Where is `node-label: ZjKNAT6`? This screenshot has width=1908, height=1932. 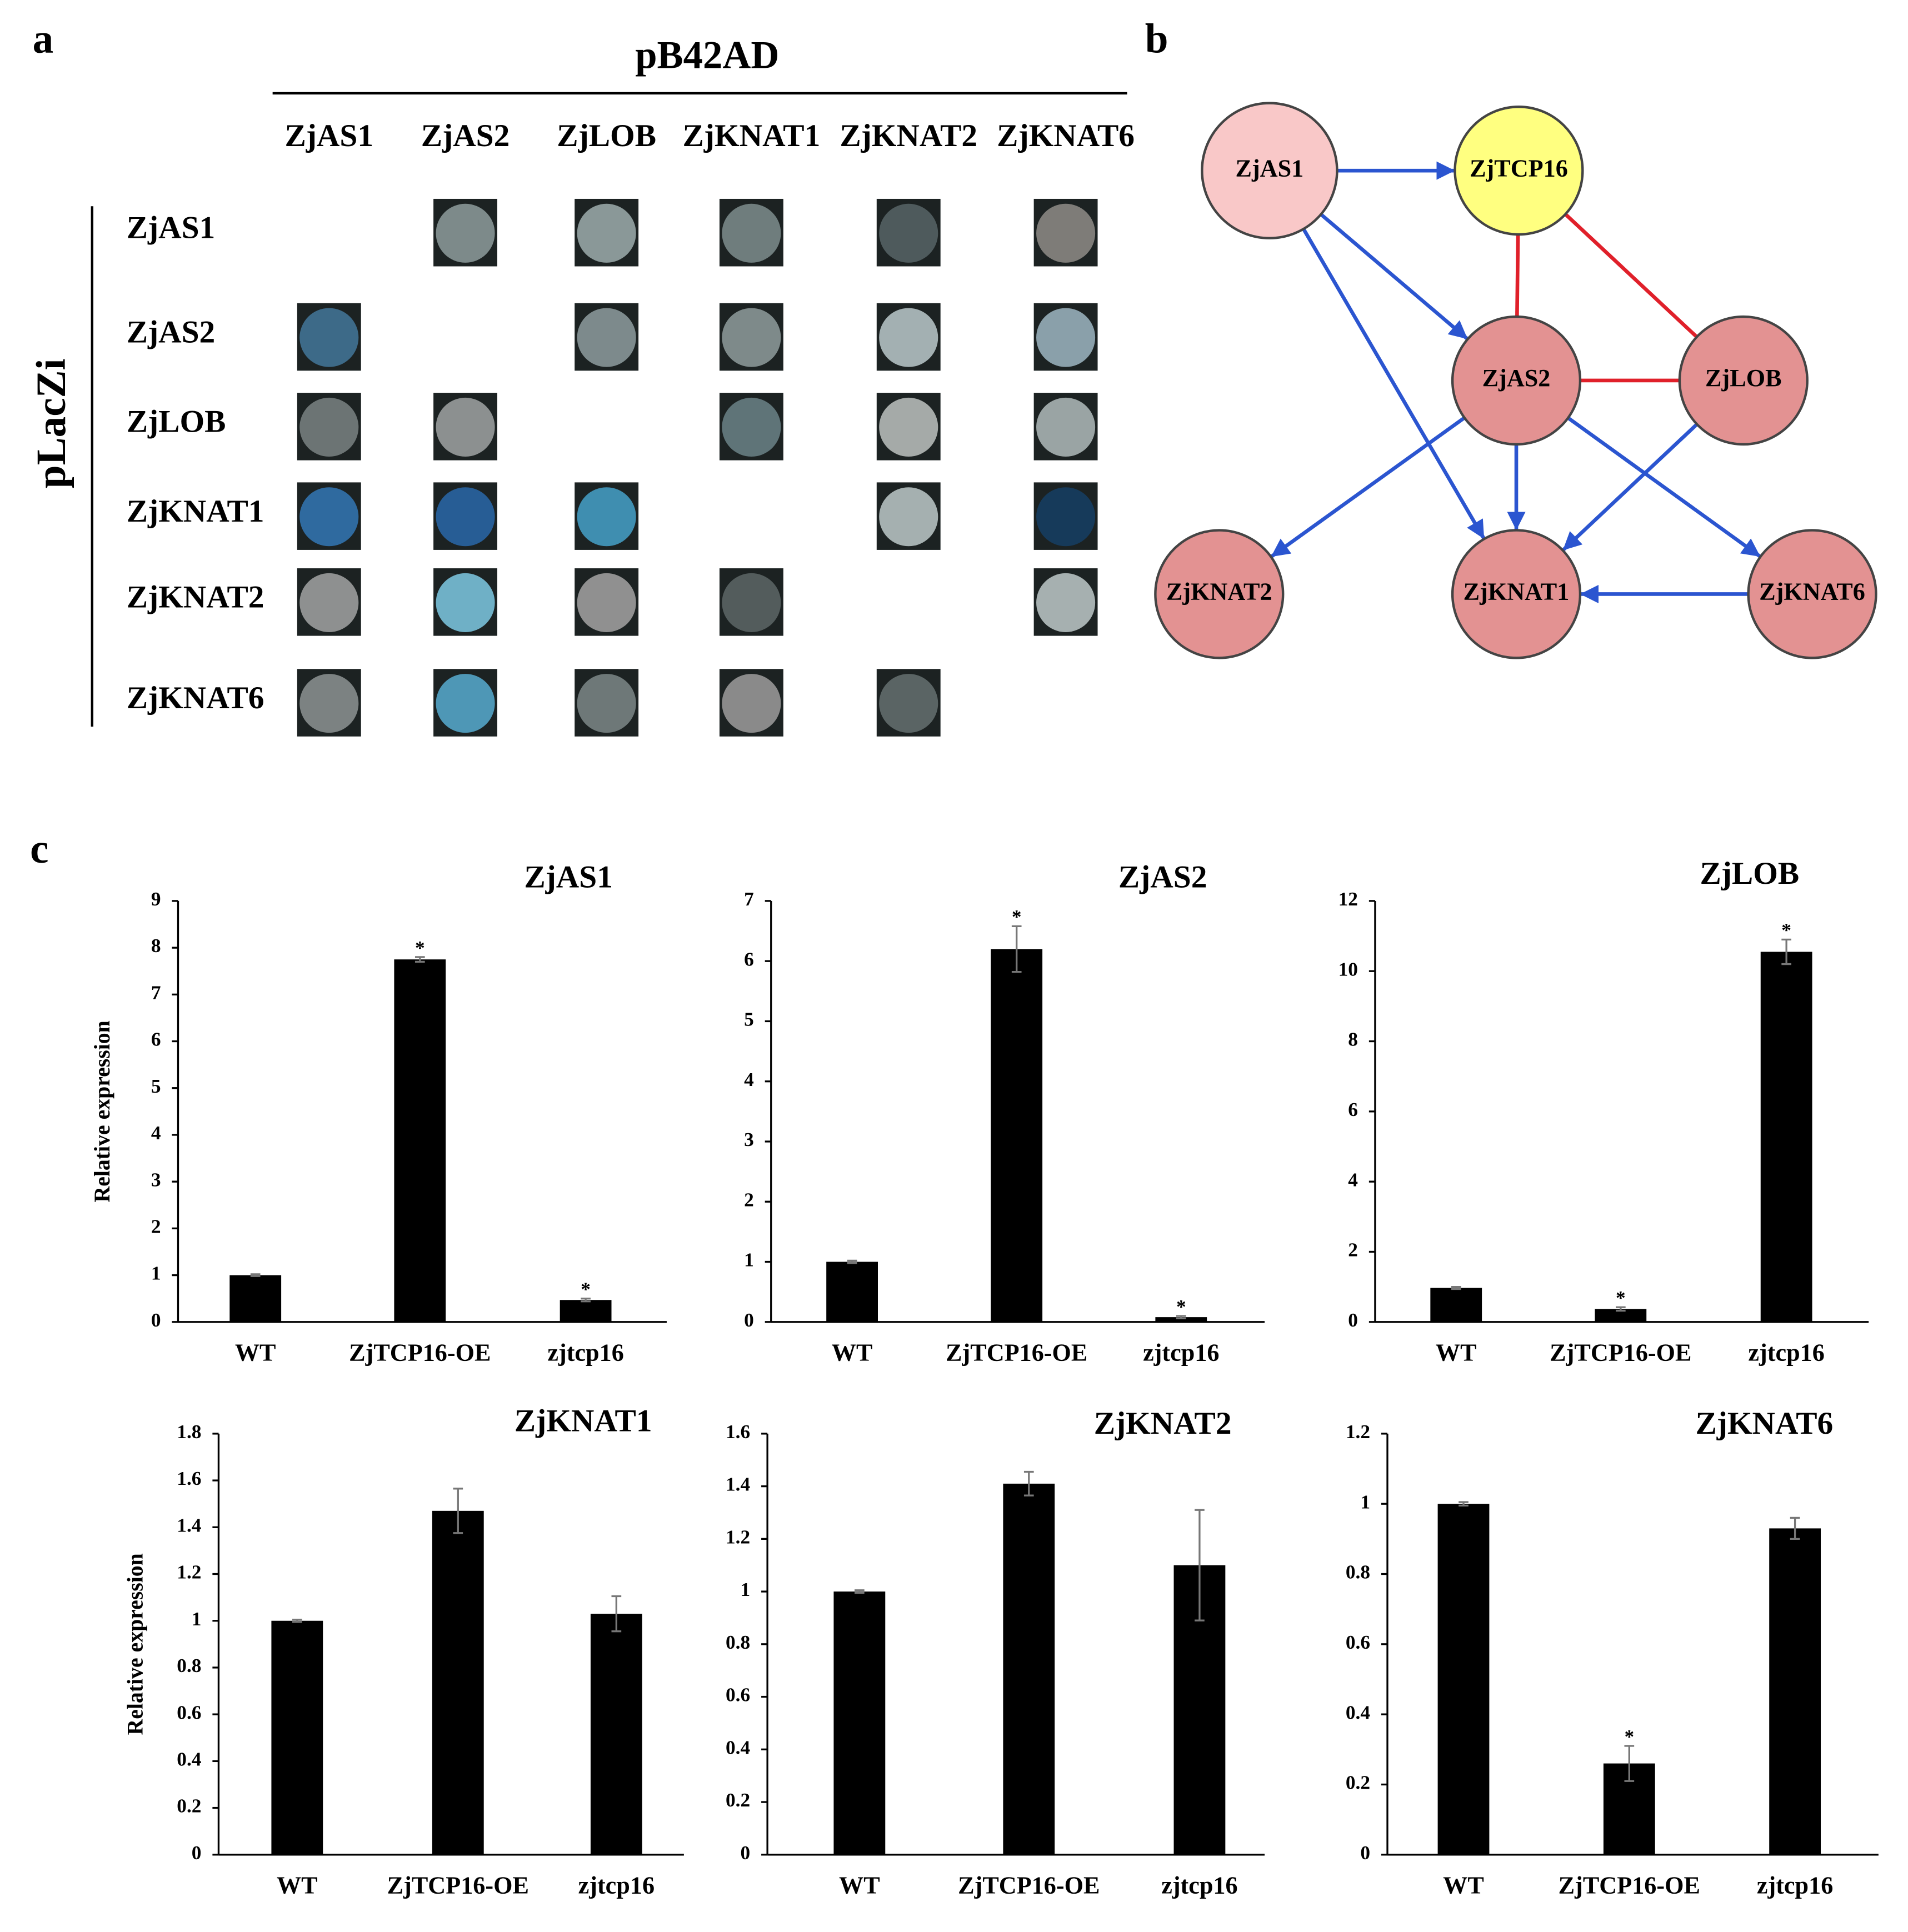
node-label: ZjKNAT6 is located at coordinates (1812, 591).